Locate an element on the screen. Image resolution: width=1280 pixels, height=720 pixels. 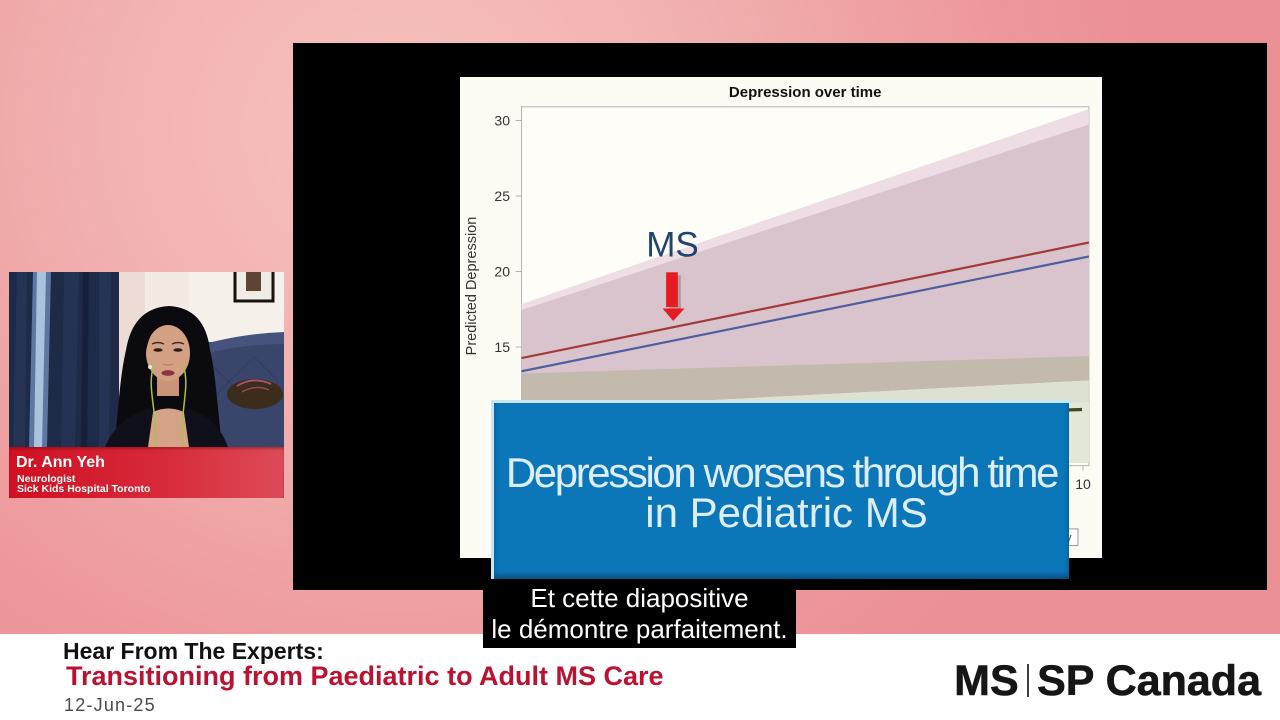
svg-text: MS is located at coordinates (672, 245).